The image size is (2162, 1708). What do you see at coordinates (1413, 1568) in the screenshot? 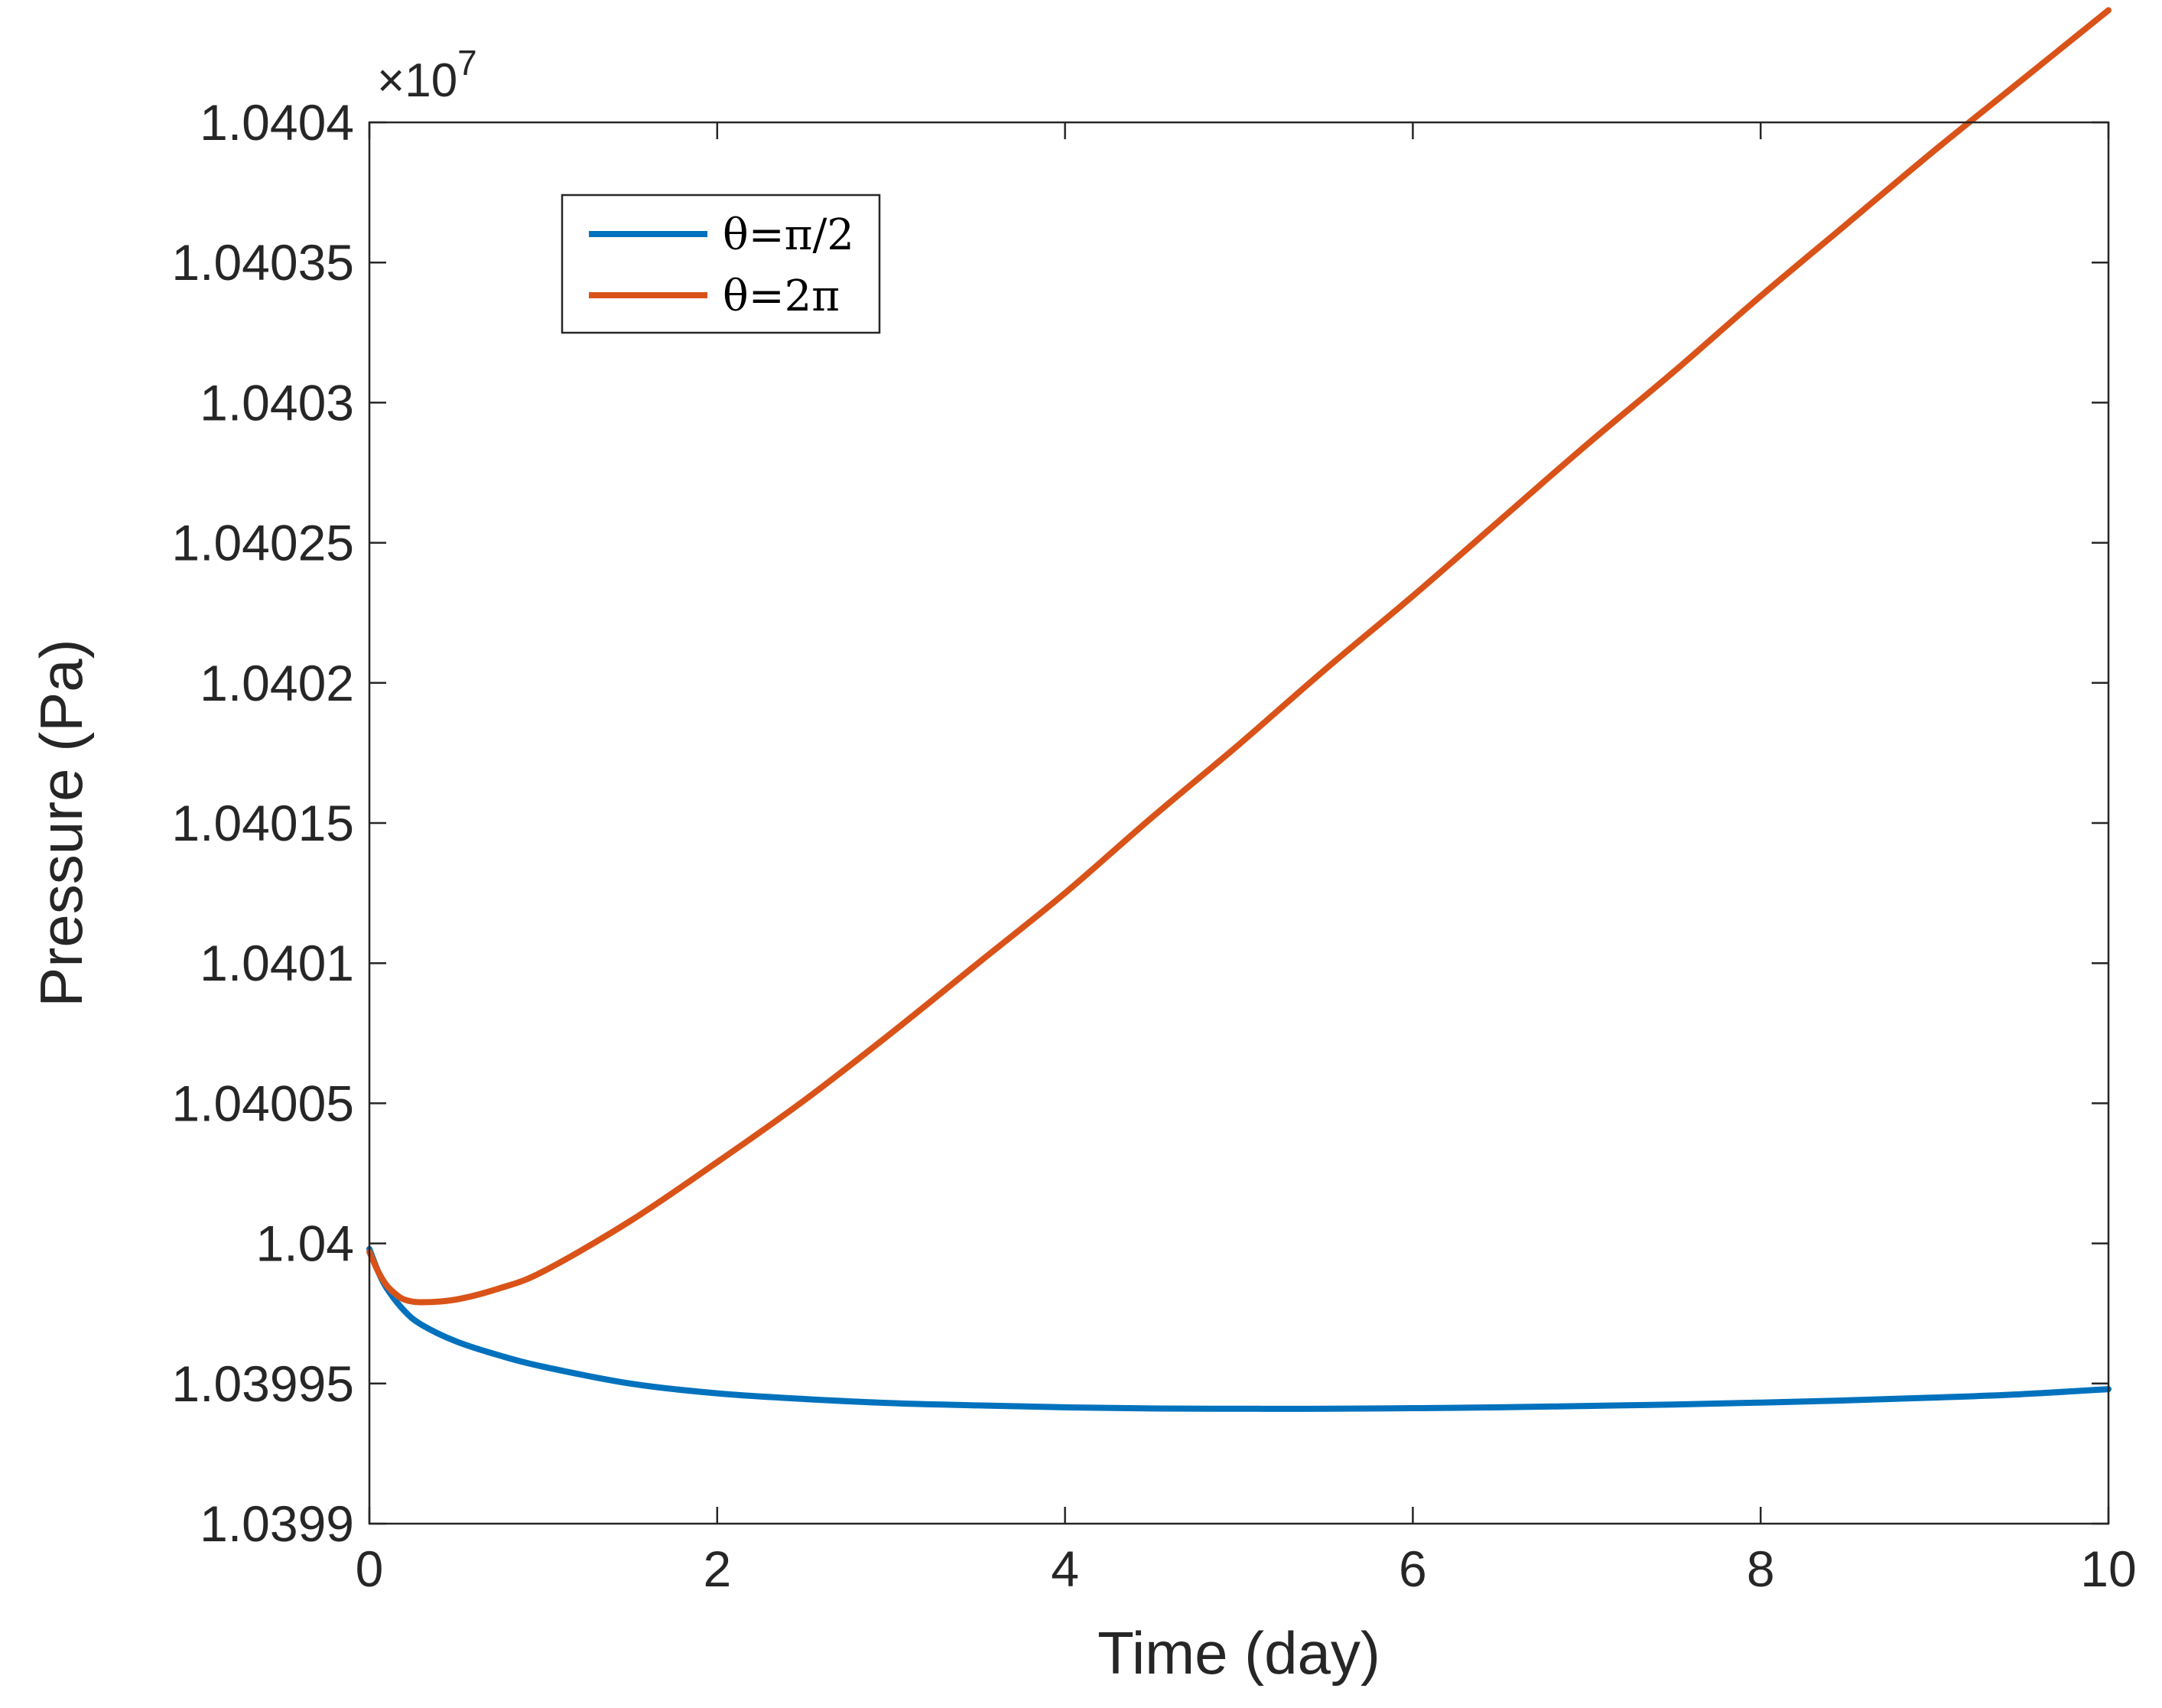
I see `x-tick-label: 6` at bounding box center [1413, 1568].